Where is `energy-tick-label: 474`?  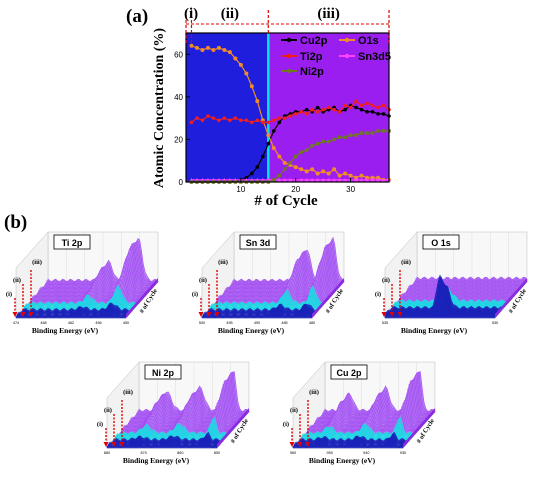 energy-tick-label: 474 is located at coordinates (16, 323).